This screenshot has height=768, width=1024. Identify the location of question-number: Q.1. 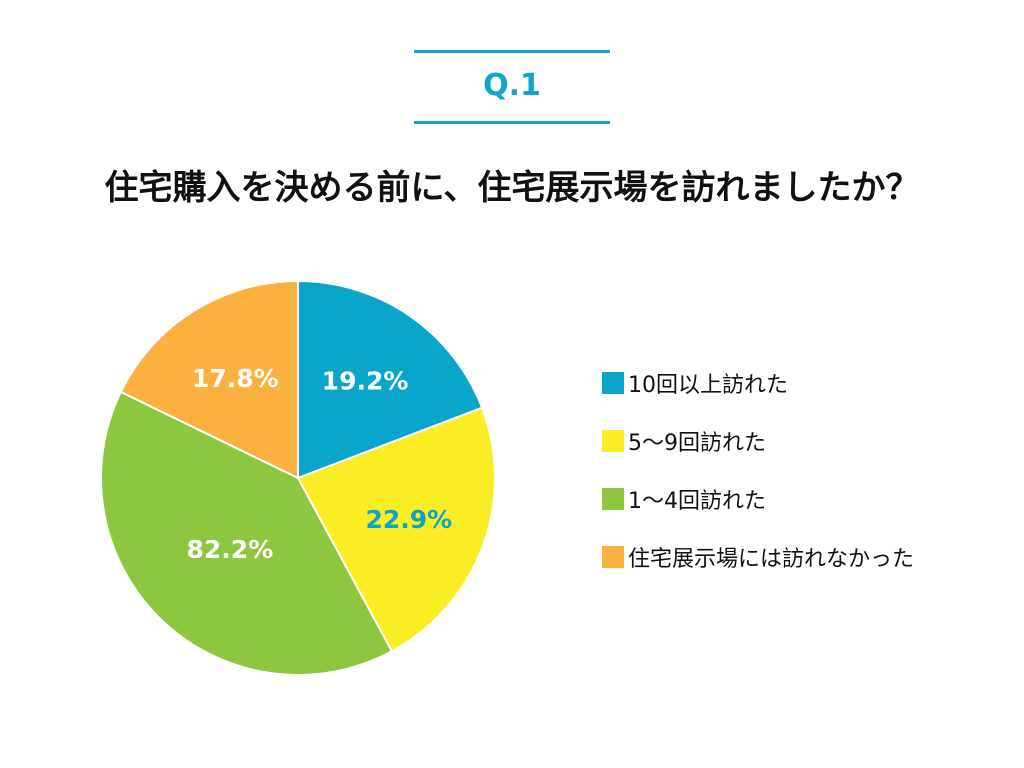
(512, 85).